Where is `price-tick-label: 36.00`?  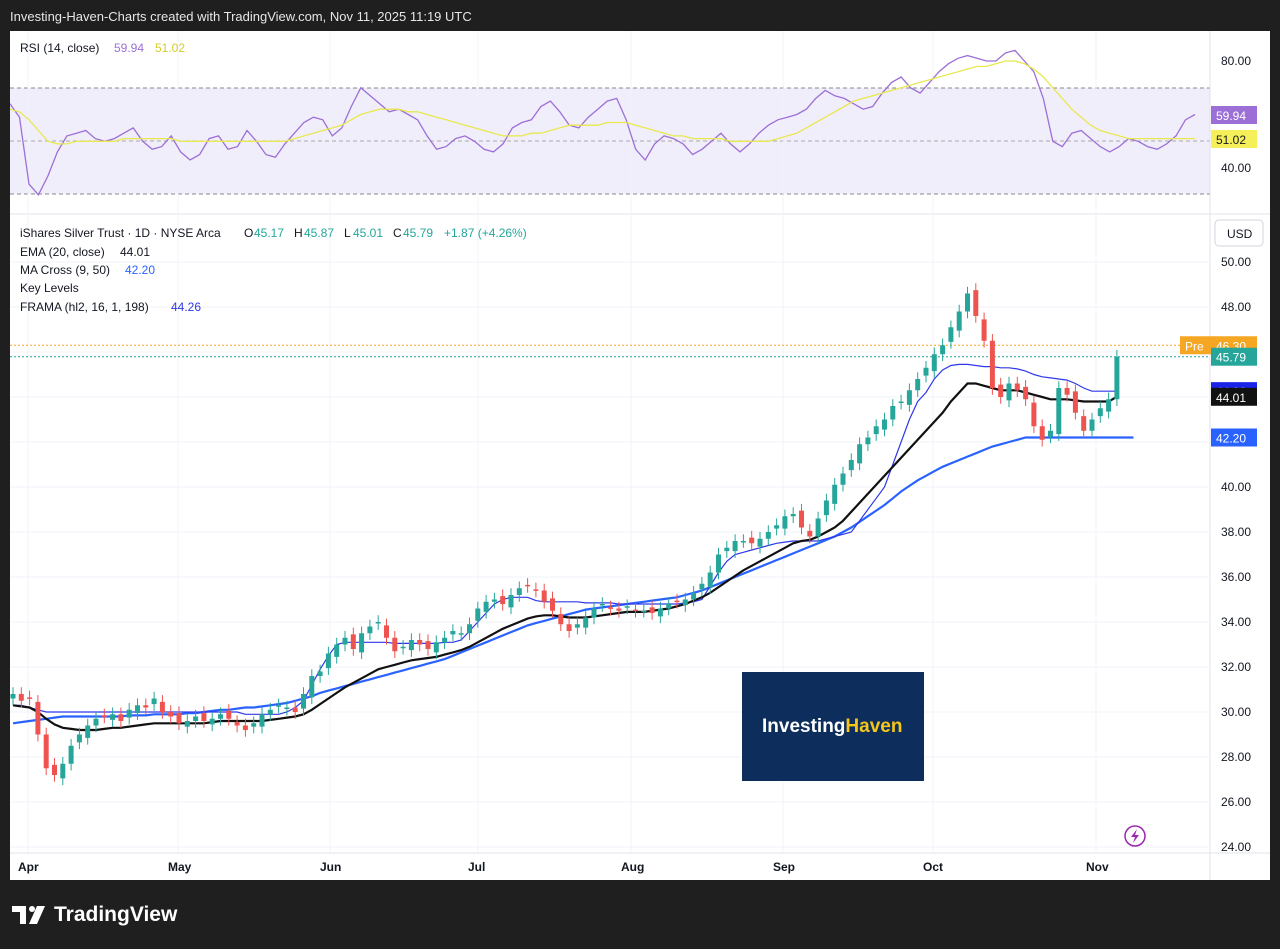 price-tick-label: 36.00 is located at coordinates (1236, 577).